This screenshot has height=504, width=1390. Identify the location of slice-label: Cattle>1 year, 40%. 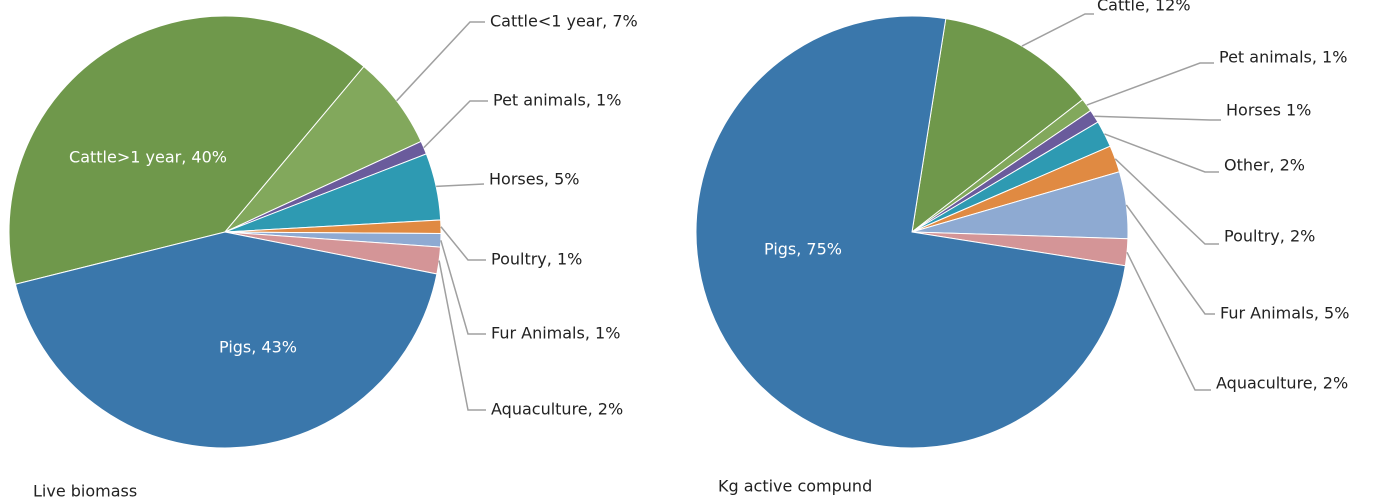
(148, 157).